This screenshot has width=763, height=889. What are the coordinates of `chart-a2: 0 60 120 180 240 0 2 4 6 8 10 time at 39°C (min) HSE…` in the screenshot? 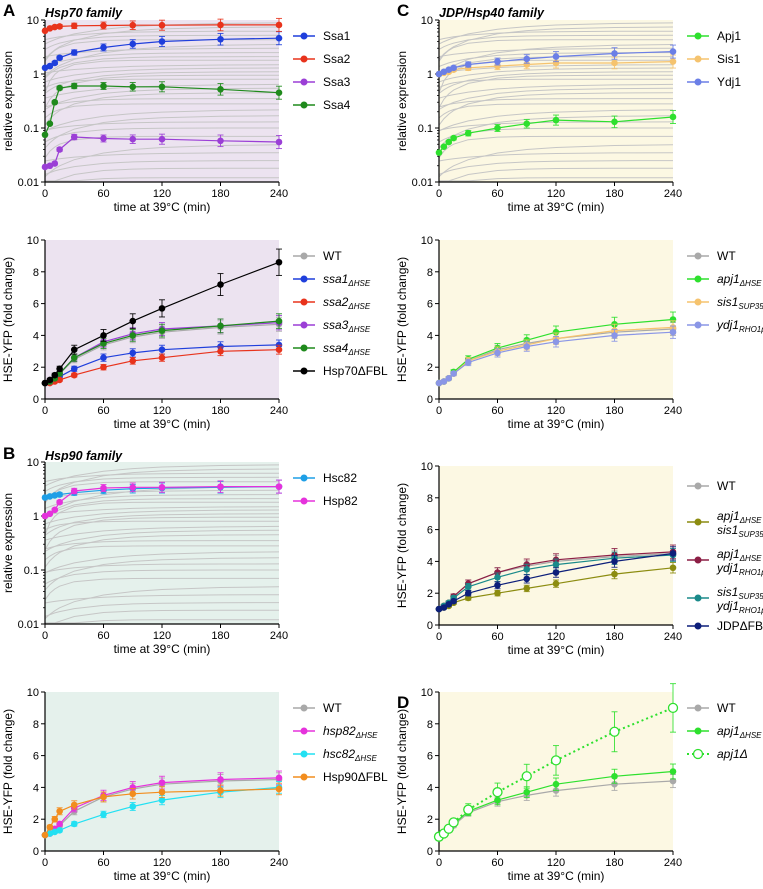 It's located at (194, 333).